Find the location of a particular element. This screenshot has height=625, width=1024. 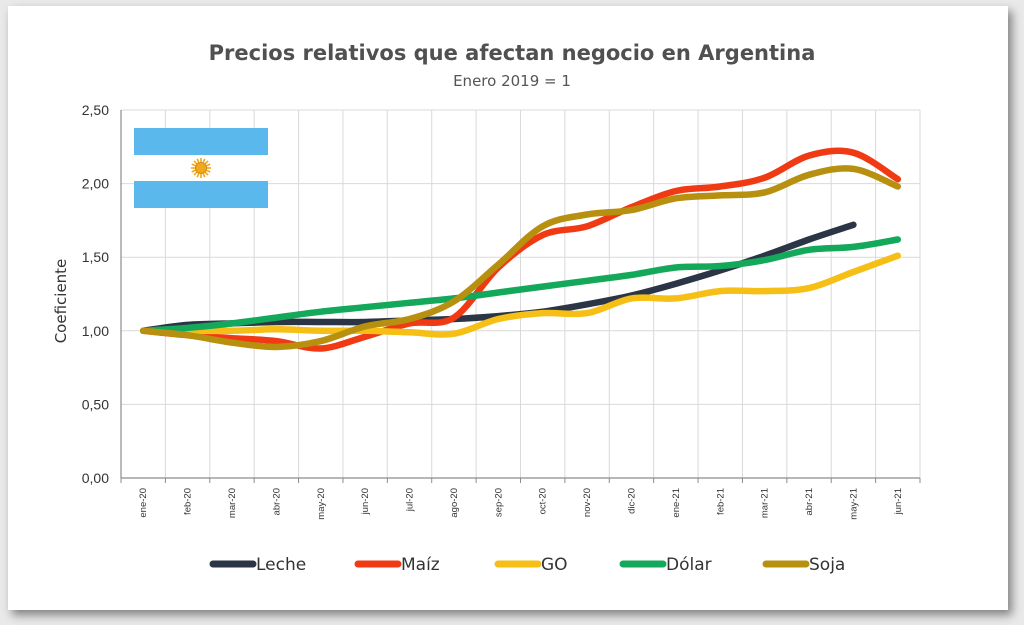

x-tick-label: ene-21 is located at coordinates (676, 503).